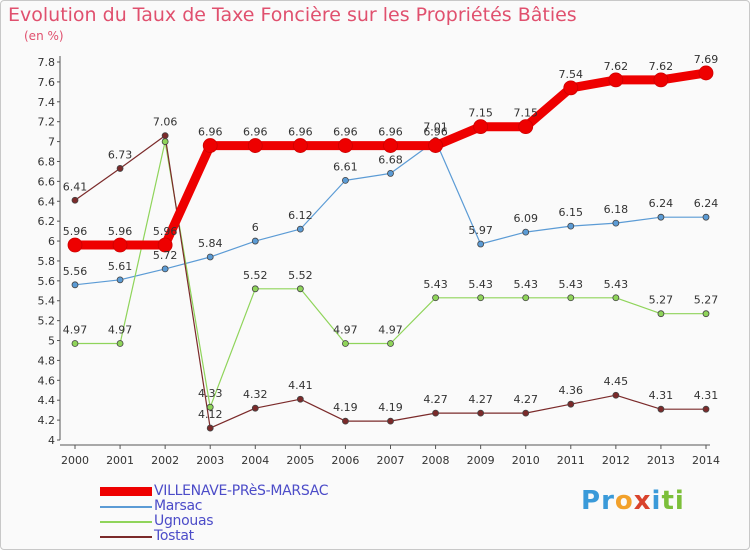 The width and height of the screenshot is (750, 550). What do you see at coordinates (47, 261) in the screenshot?
I see `y-tick-label: 5.8` at bounding box center [47, 261].